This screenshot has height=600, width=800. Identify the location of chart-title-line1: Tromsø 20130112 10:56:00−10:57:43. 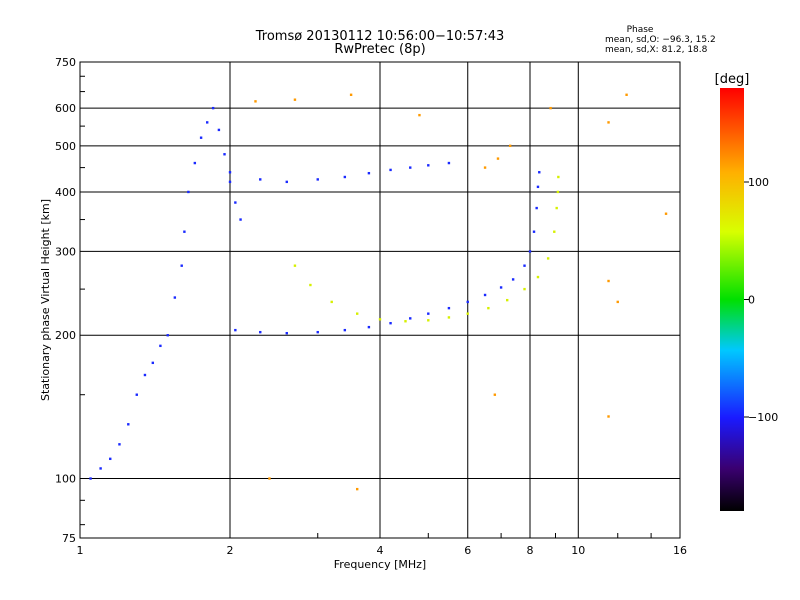
(380, 36).